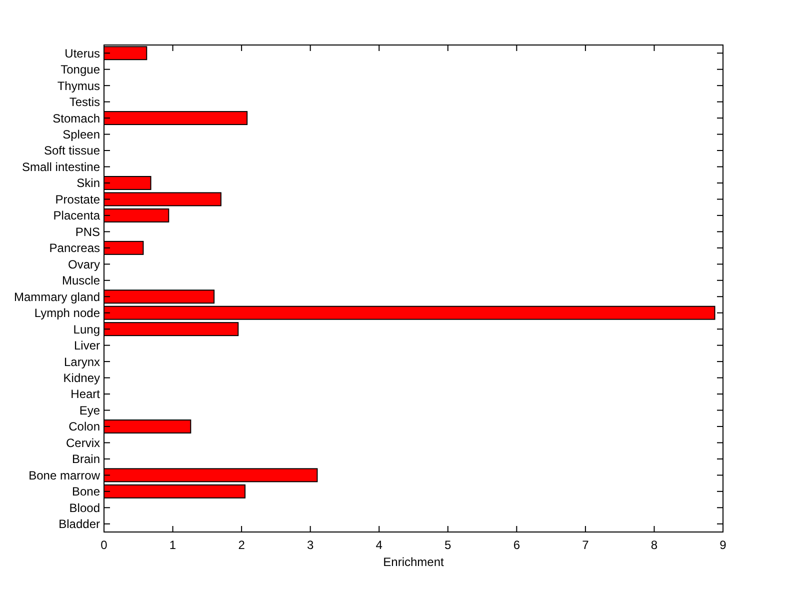  Describe the element at coordinates (67, 313) in the screenshot. I see `y-tick-label: Lymph node` at that location.